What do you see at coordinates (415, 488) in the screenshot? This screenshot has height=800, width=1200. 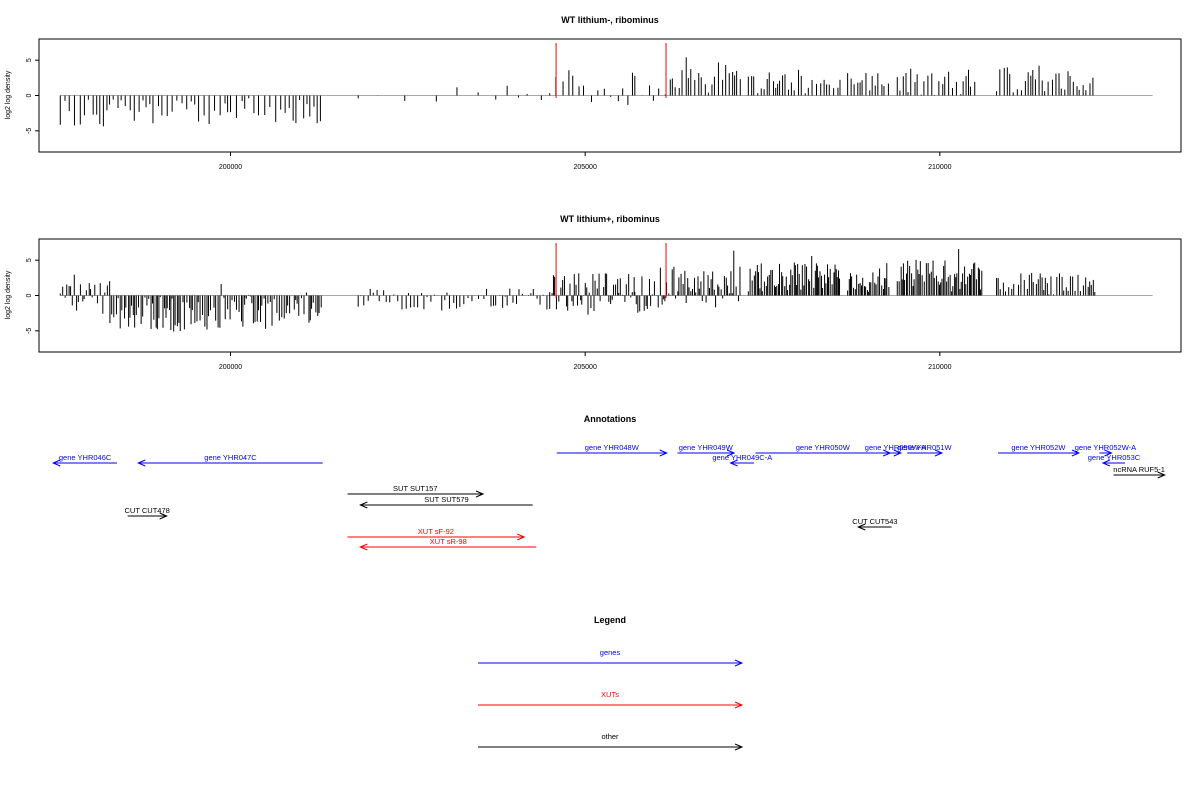 I see `feature-label: SUT SUT157` at bounding box center [415, 488].